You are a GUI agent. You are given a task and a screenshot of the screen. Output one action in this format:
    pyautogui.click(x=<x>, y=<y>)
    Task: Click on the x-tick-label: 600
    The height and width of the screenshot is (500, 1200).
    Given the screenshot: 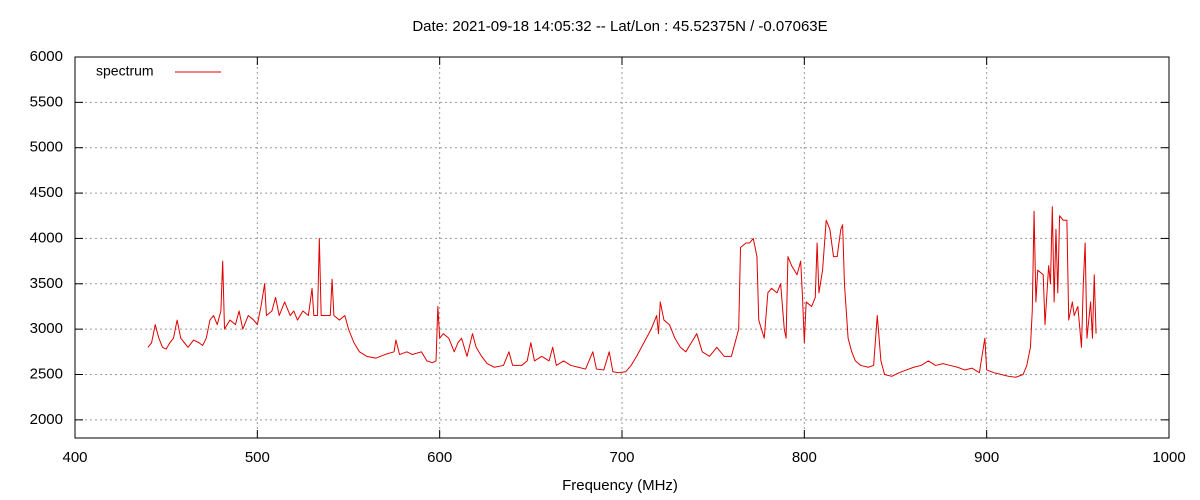 What is the action you would take?
    pyautogui.click(x=439, y=457)
    